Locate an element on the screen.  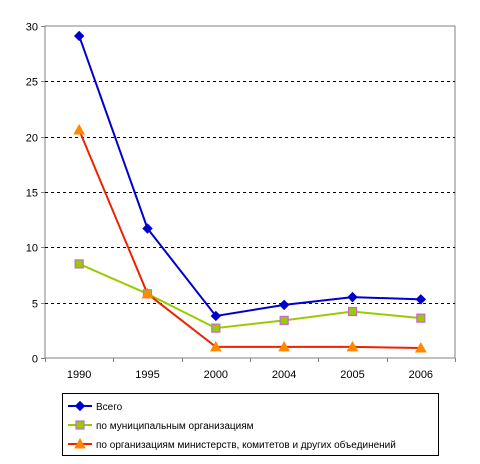
legend-label: по муниципальным организациям is located at coordinates (175, 426).